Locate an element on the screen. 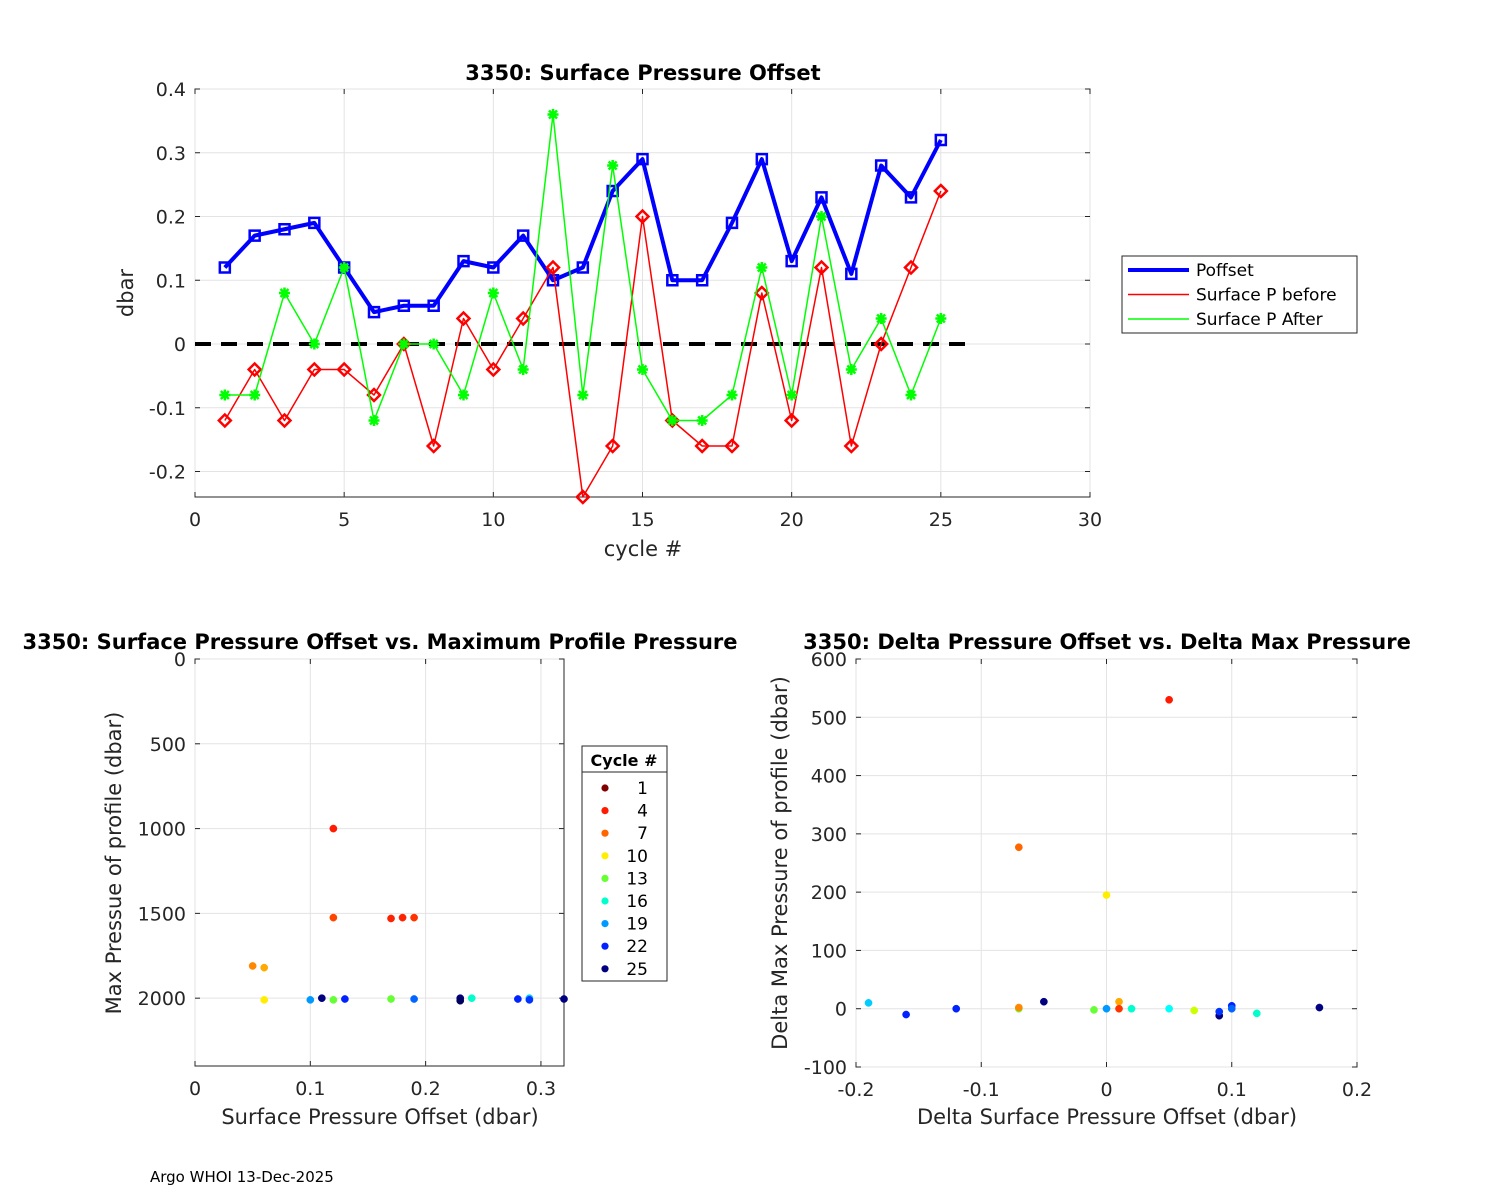 This screenshot has width=1500, height=1200. cycle-legend-label: 7 is located at coordinates (642, 834).